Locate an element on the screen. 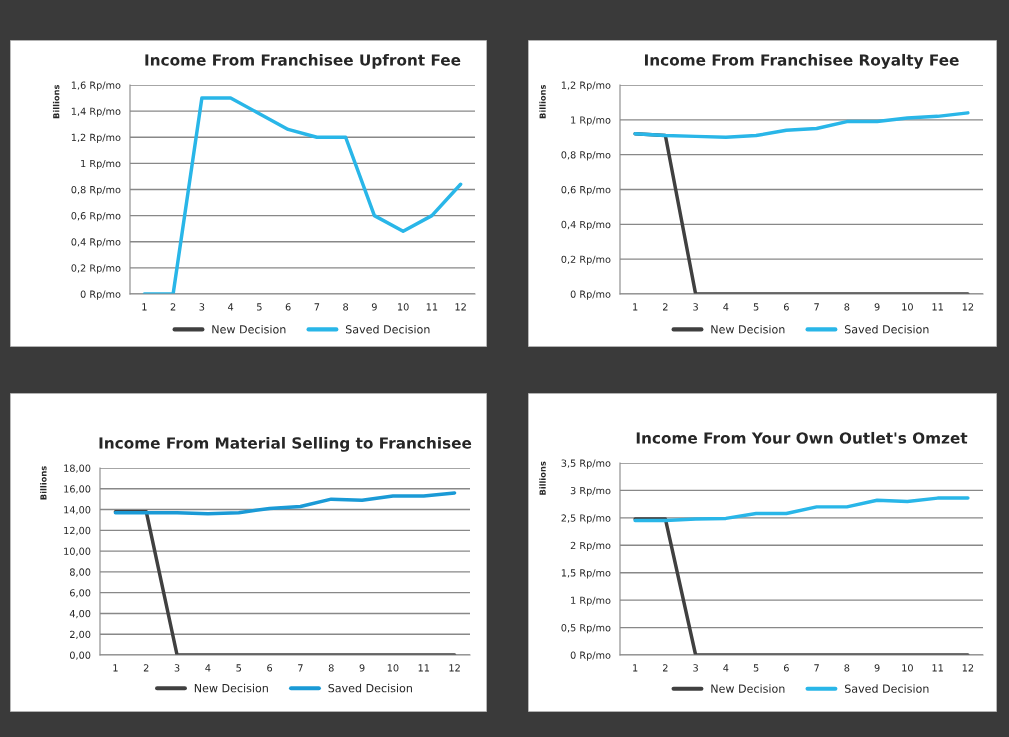  y-tick-label: 8,00 is located at coordinates (80, 572).